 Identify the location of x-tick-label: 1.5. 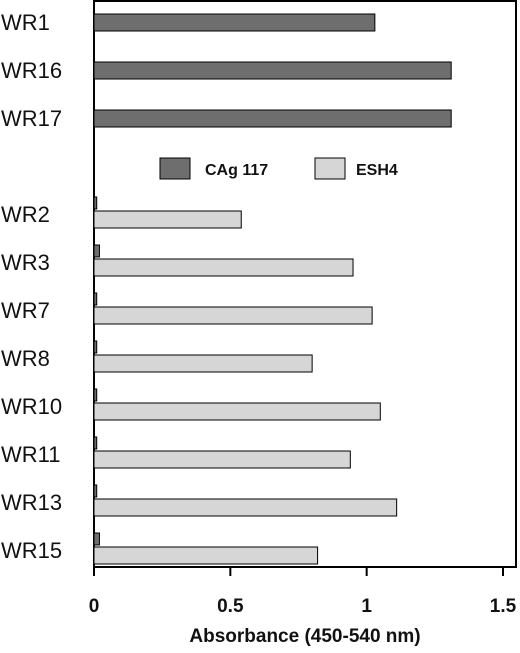
(503, 606).